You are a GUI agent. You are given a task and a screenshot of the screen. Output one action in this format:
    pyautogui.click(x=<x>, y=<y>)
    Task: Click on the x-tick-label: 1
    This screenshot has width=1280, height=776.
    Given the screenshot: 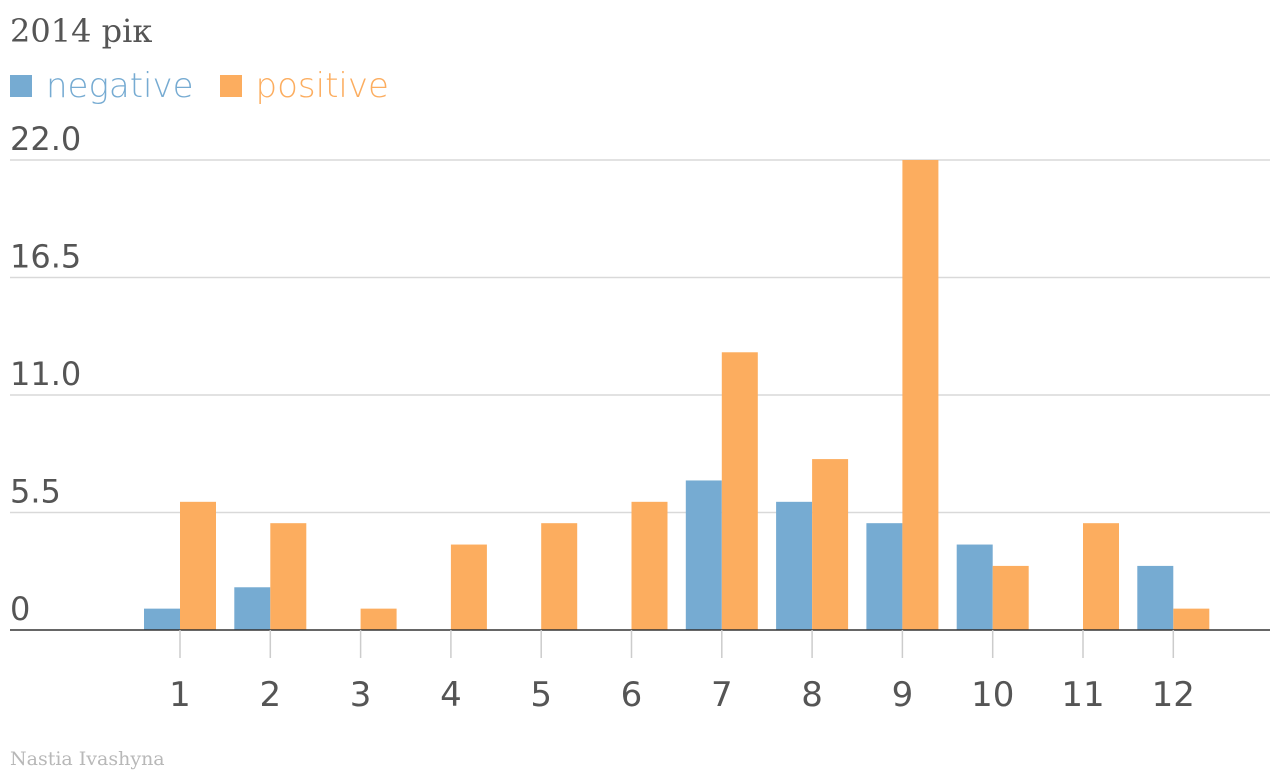 What is the action you would take?
    pyautogui.click(x=180, y=695)
    